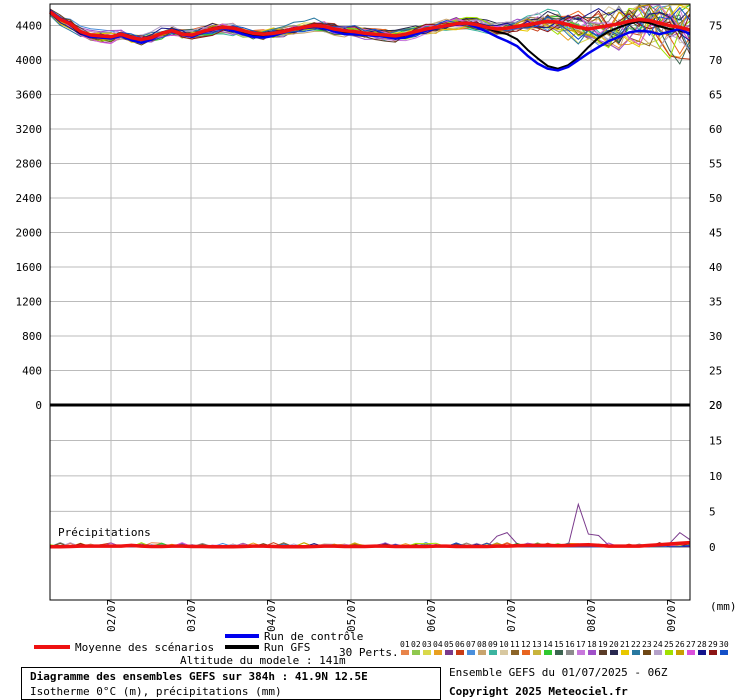 The width and height of the screenshot is (740, 700). What do you see at coordinates (680, 644) in the screenshot?
I see `pert-number-26: 26` at bounding box center [680, 644].